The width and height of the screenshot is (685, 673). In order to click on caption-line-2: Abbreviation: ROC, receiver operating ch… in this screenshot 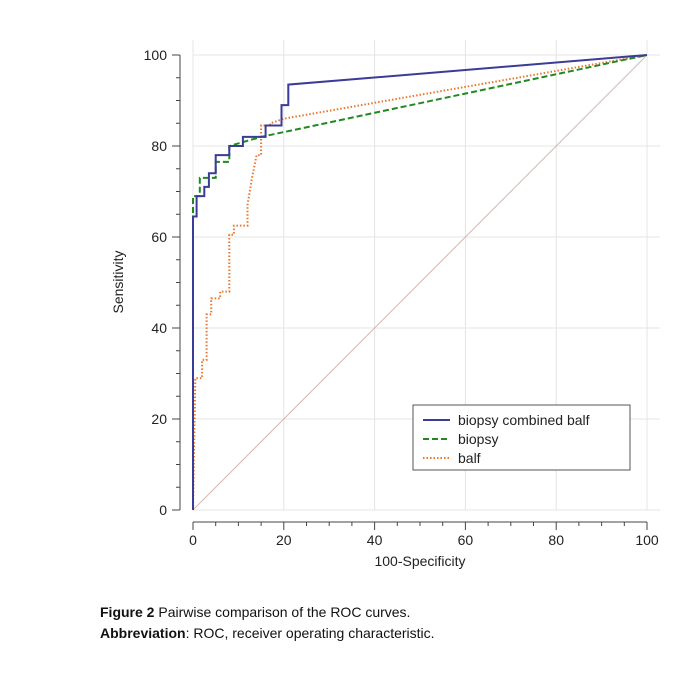, I will do `click(380, 633)`.